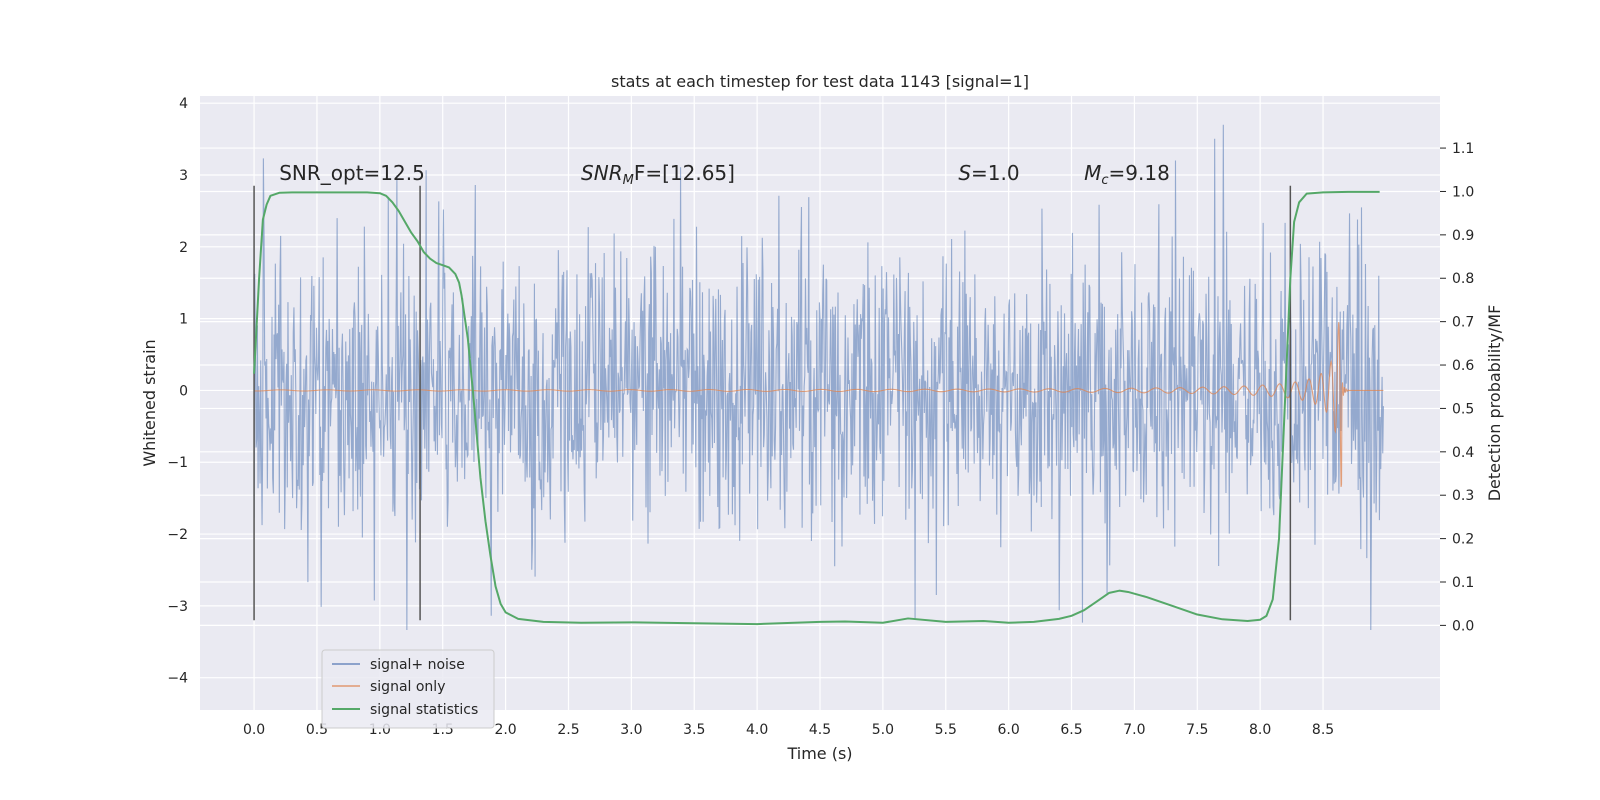  I want to click on annotations: SNR_opt=12.5 SNRMF=[12.65] S=1.0 Mc=9.18, so click(724, 174).